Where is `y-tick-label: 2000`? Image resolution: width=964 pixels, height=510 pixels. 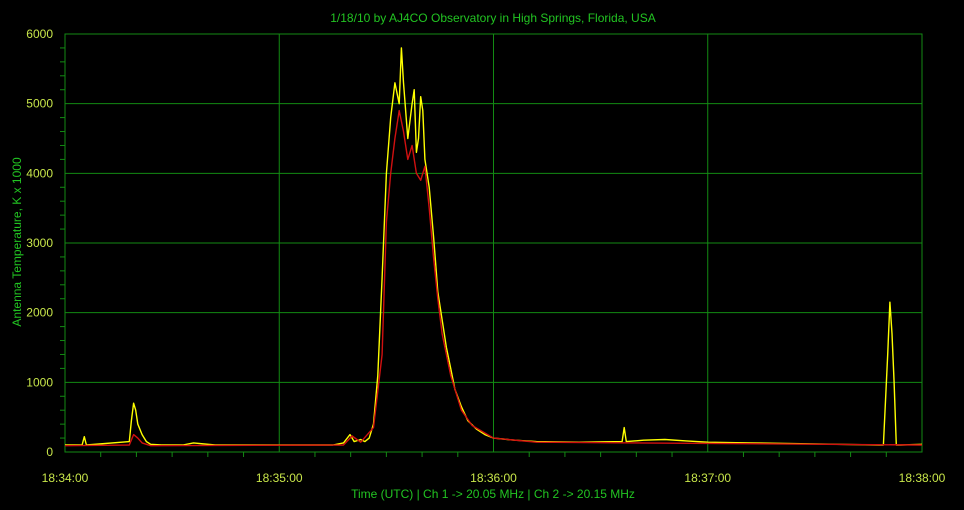
y-tick-label: 2000 is located at coordinates (39, 313).